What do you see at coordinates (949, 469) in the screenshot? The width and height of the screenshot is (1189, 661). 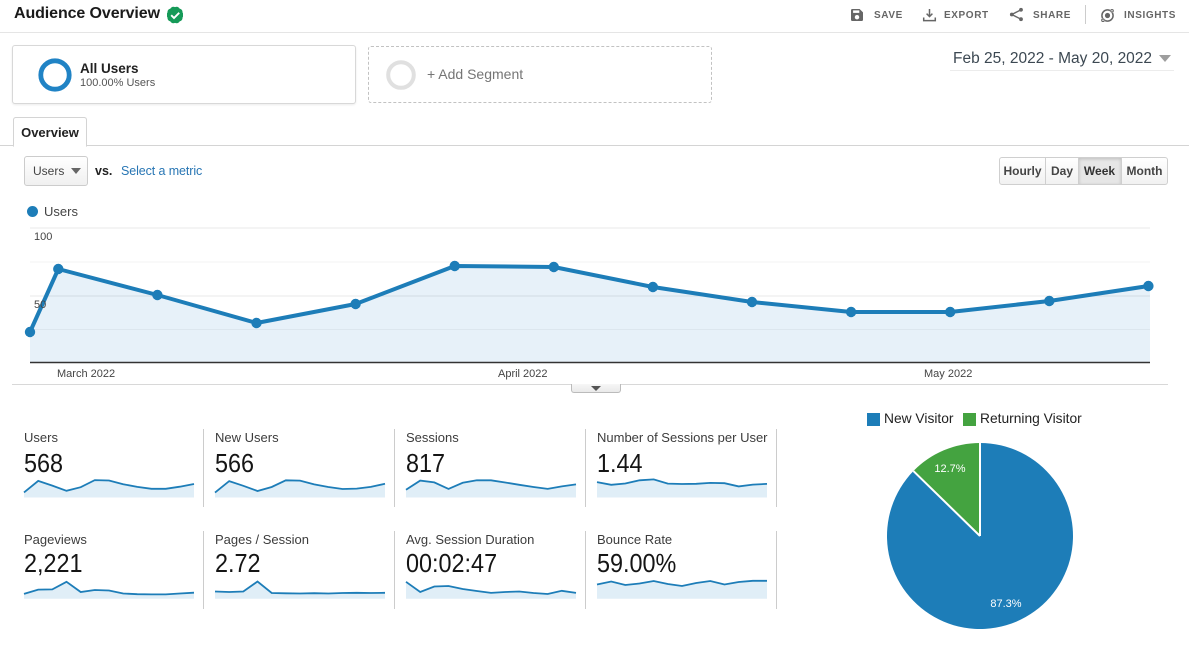 I see `svg-text: 12.7%` at bounding box center [949, 469].